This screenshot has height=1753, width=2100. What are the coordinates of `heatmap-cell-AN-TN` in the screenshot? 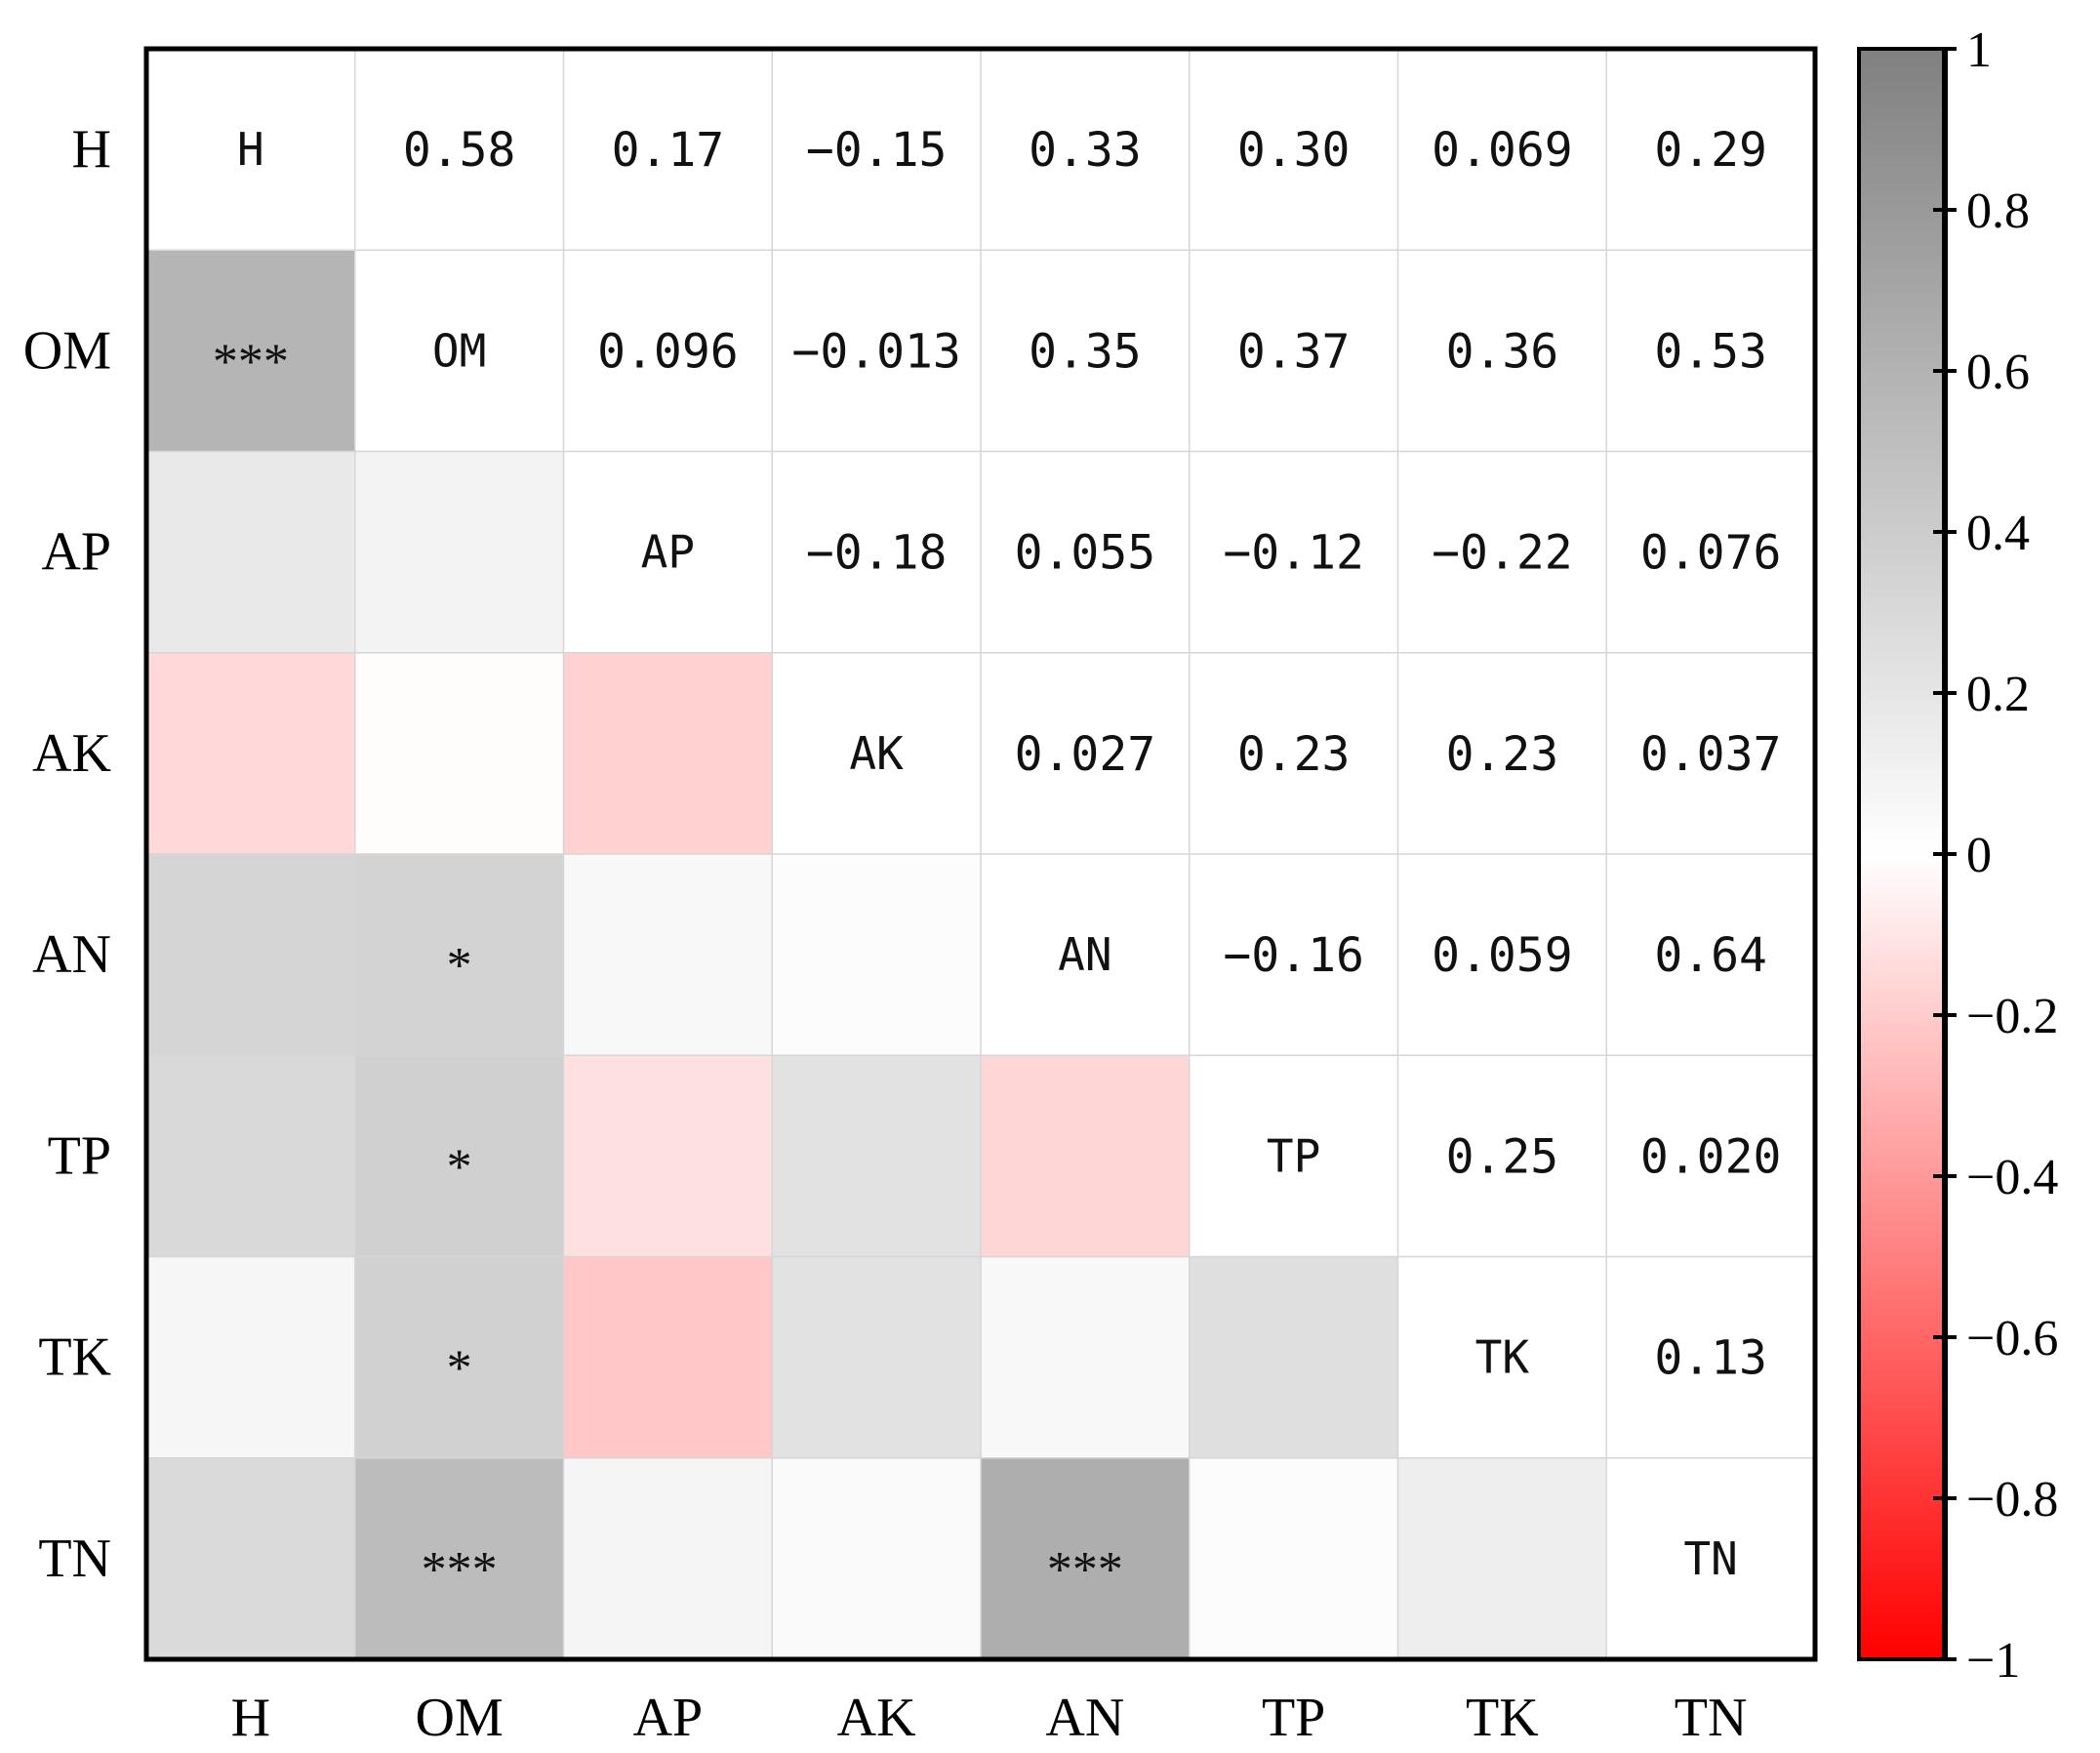 It's located at (1710, 955).